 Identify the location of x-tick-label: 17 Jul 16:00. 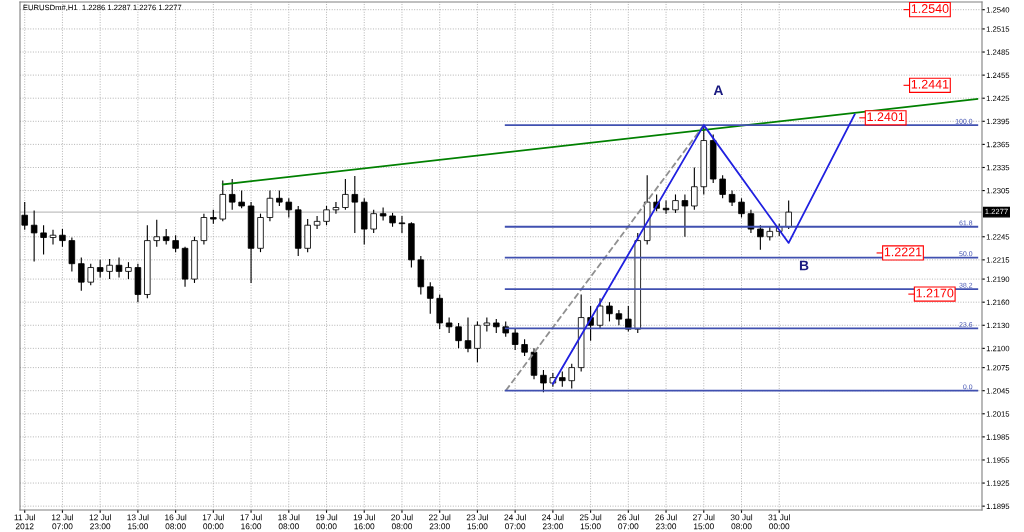
(251, 522).